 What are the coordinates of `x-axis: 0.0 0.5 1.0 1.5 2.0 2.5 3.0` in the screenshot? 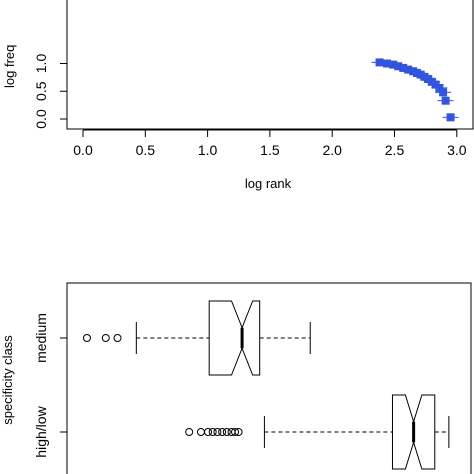 It's located at (270, 143).